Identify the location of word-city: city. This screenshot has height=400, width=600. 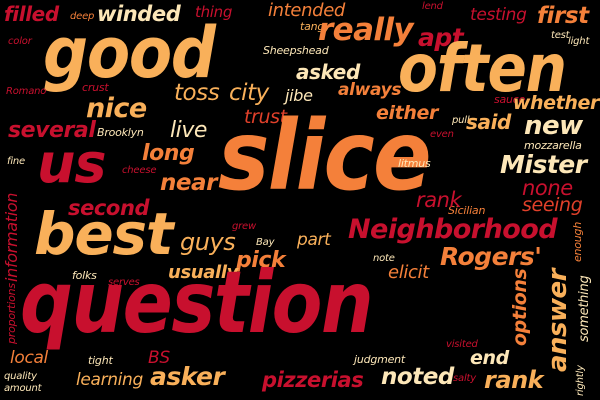
(249, 93).